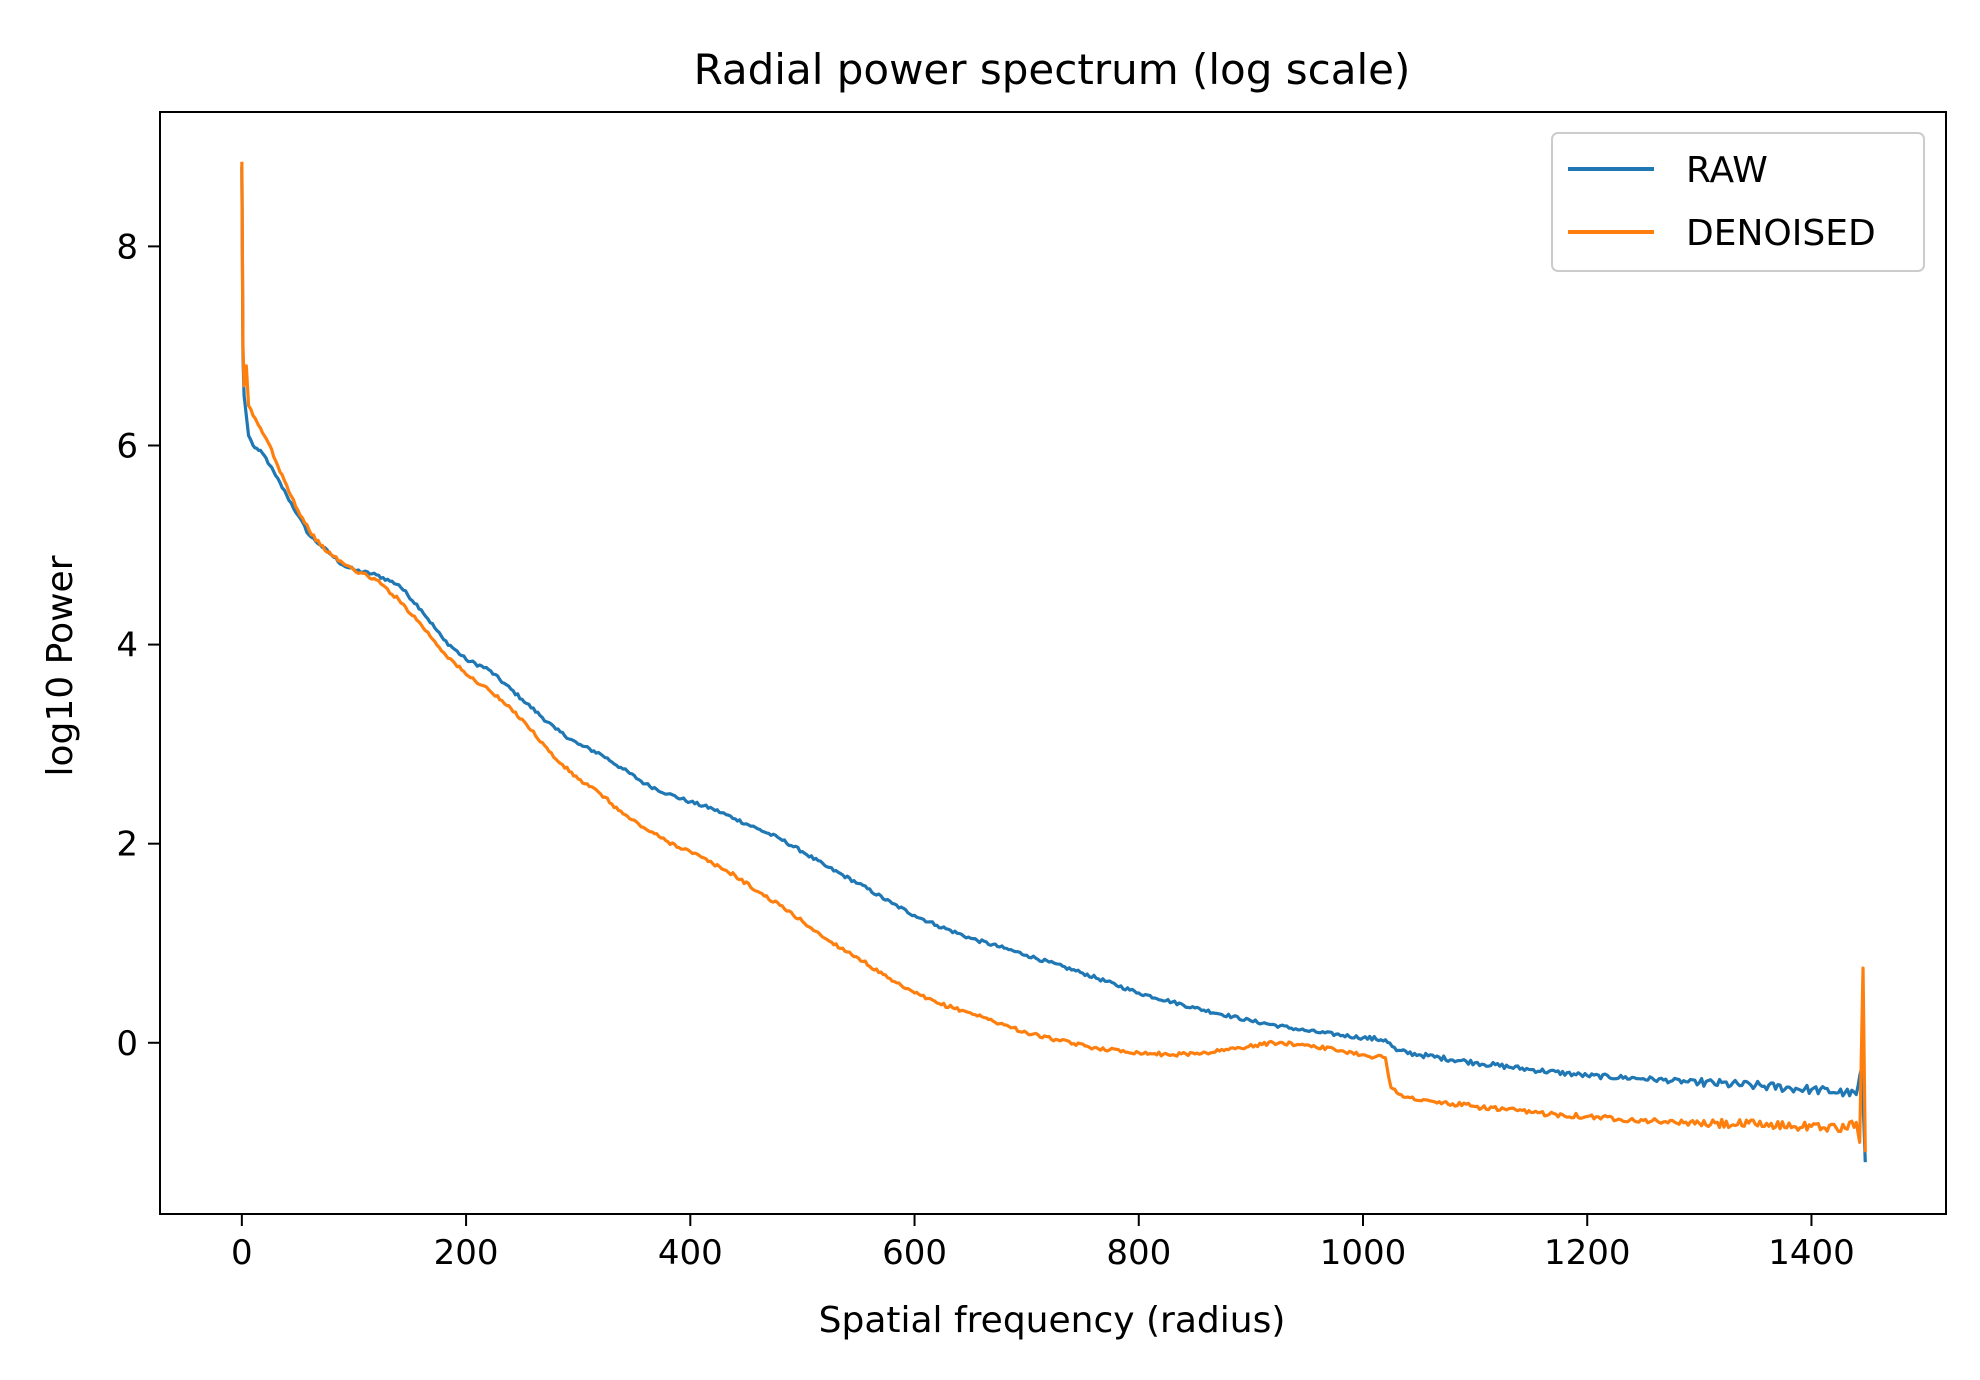 The width and height of the screenshot is (1980, 1380). What do you see at coordinates (242, 1253) in the screenshot?
I see `x-tick-label: 0` at bounding box center [242, 1253].